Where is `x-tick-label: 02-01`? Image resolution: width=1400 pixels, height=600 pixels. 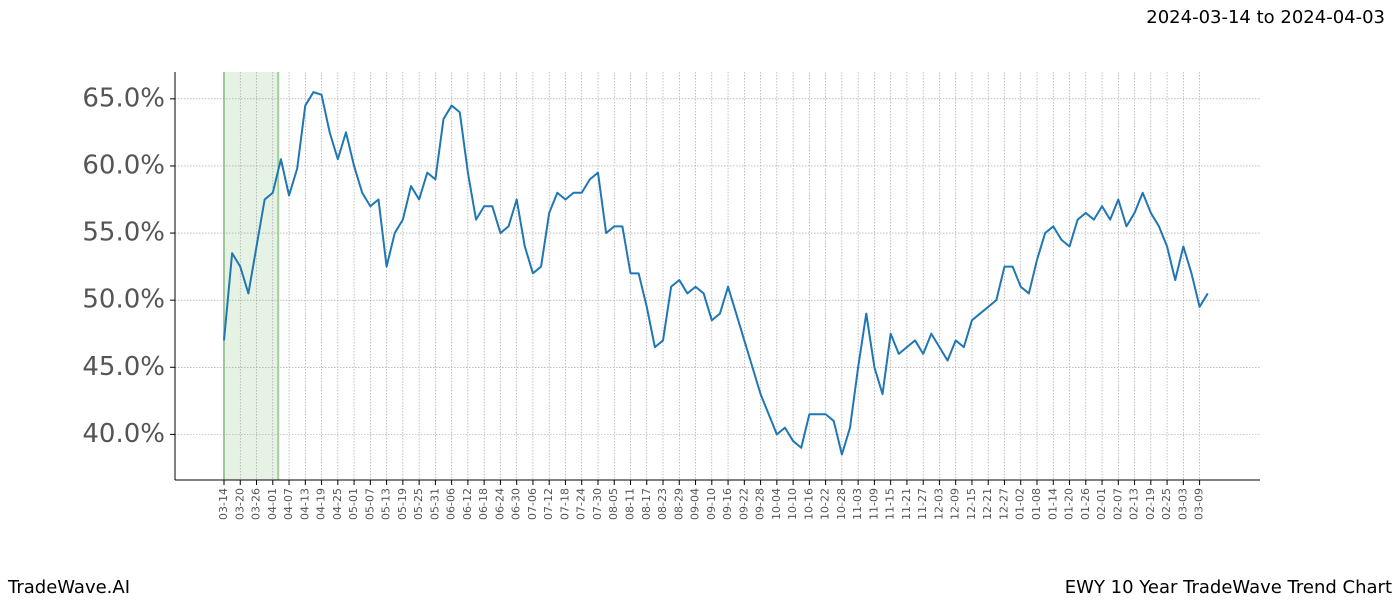 x-tick-label: 02-01 is located at coordinates (1101, 504).